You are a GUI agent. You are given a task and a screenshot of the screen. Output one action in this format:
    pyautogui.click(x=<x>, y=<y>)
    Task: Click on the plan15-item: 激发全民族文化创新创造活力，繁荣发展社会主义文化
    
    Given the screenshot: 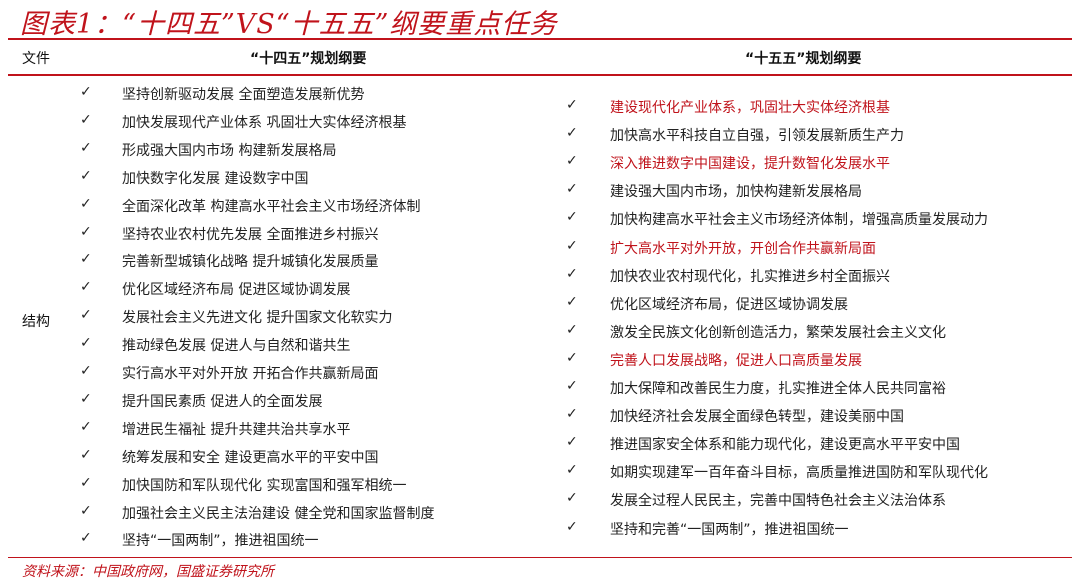 What is the action you would take?
    pyautogui.click(x=778, y=332)
    